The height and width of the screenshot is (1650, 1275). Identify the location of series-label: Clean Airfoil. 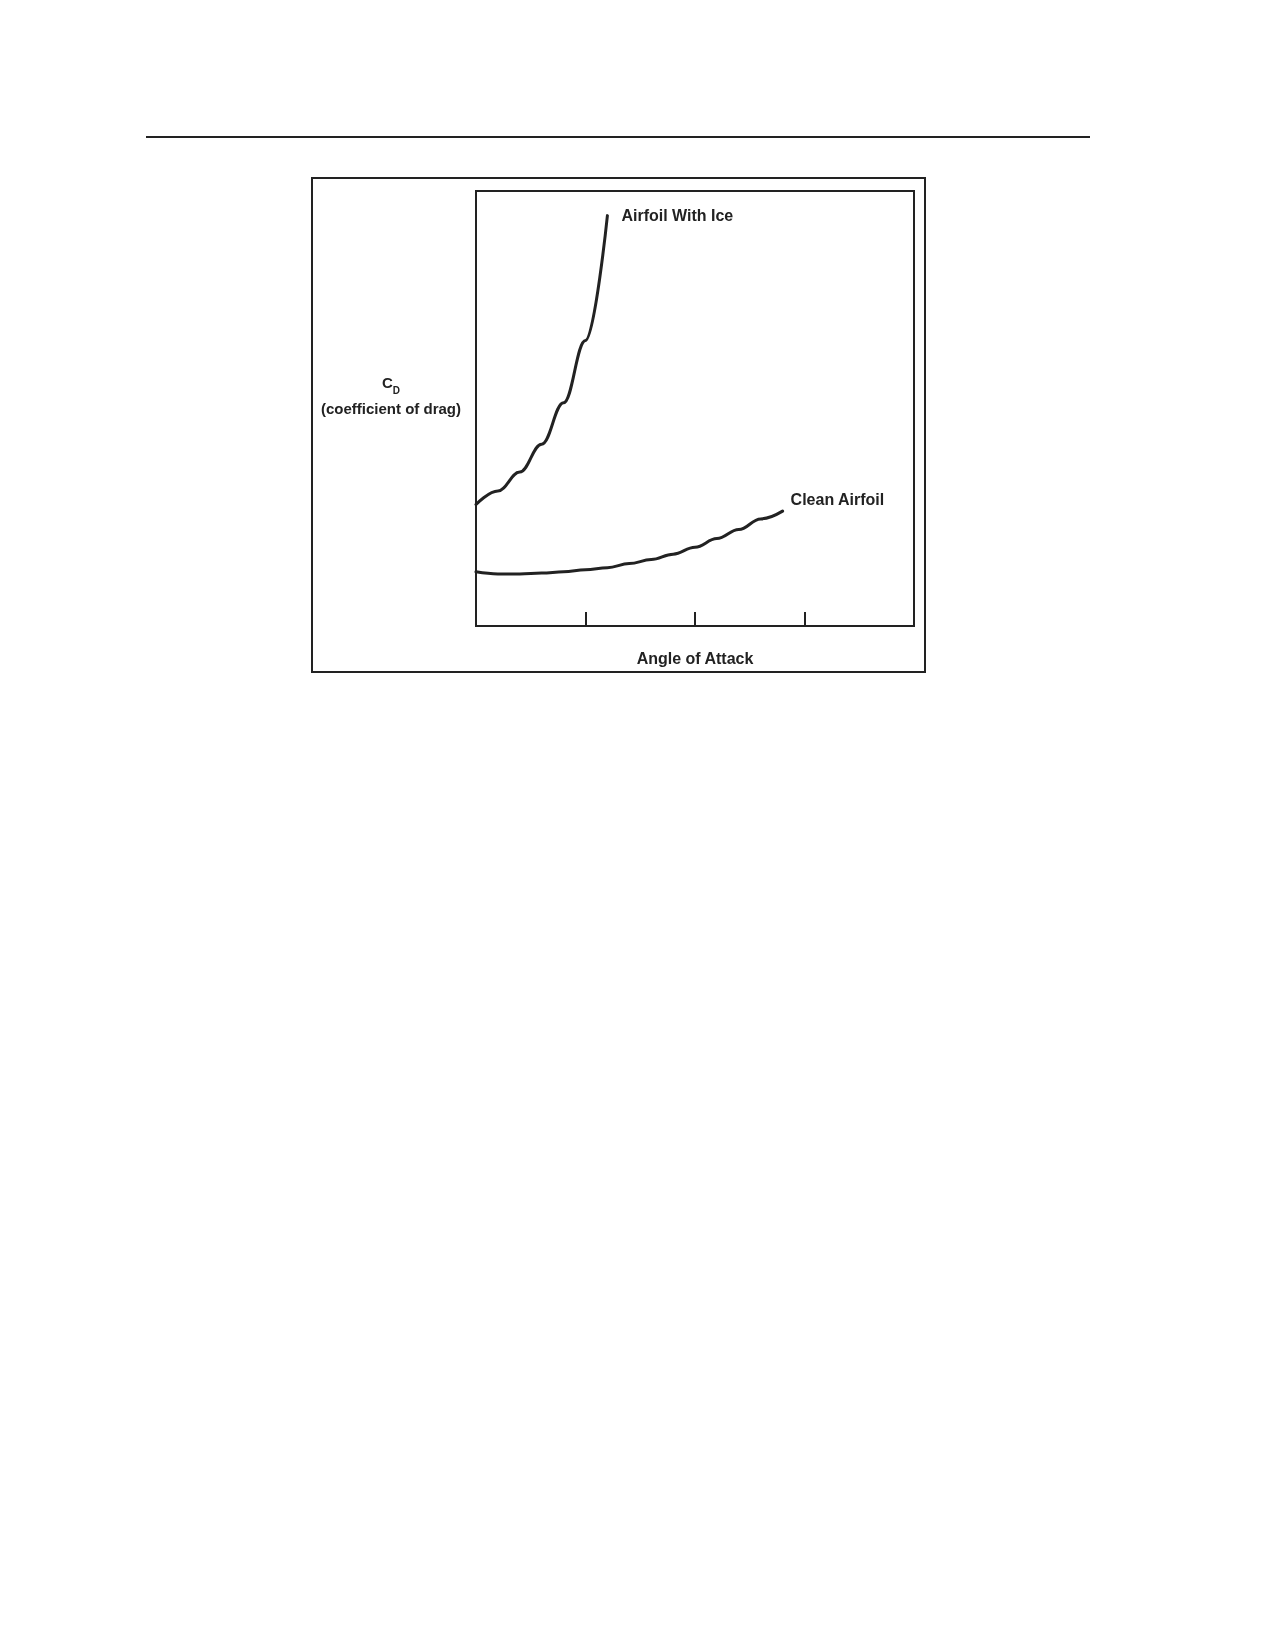
(837, 499).